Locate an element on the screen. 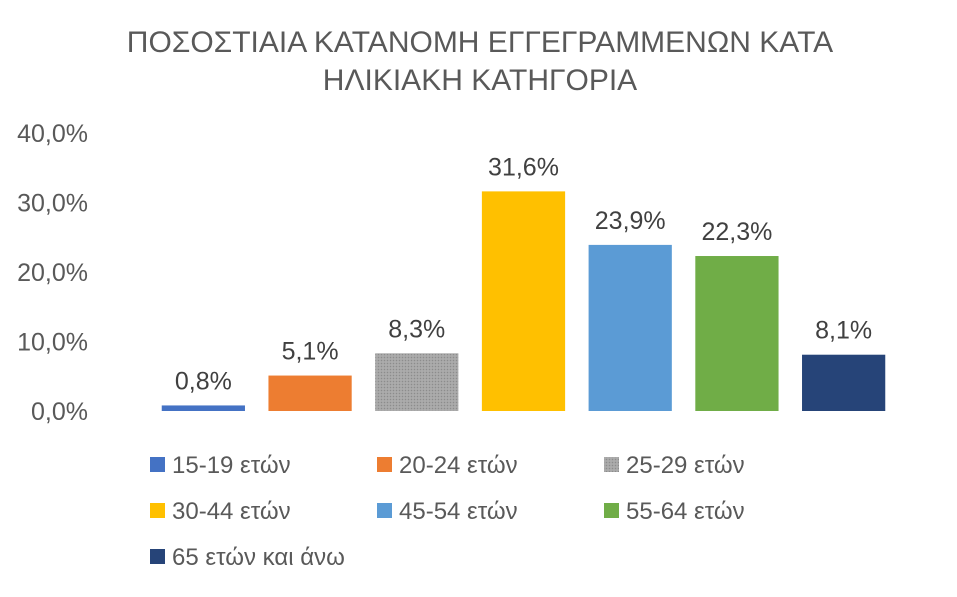 This screenshot has height=597, width=957. data-label: 31,6% is located at coordinates (523, 167).